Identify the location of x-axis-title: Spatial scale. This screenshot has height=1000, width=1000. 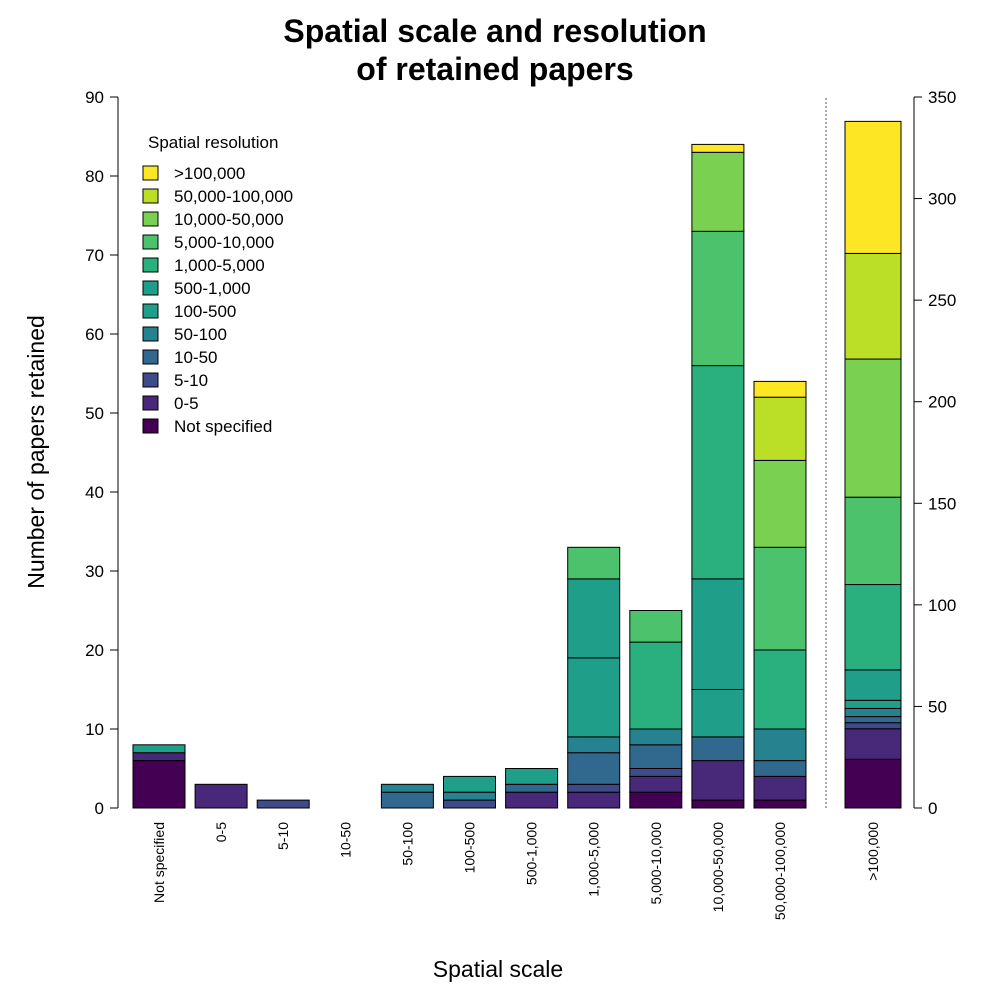
(498, 969).